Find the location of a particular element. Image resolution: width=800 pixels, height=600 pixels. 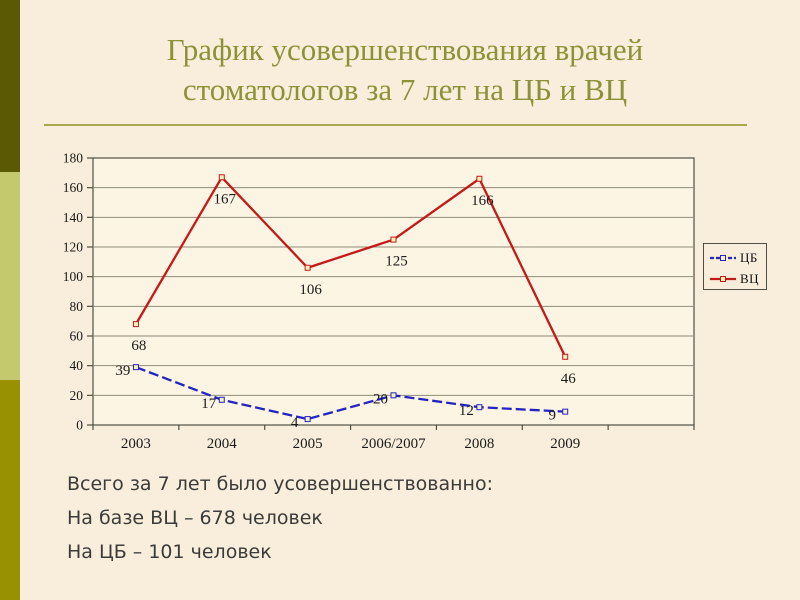

summary-line-vc: На базе ВЦ – 678 человек is located at coordinates (195, 518).